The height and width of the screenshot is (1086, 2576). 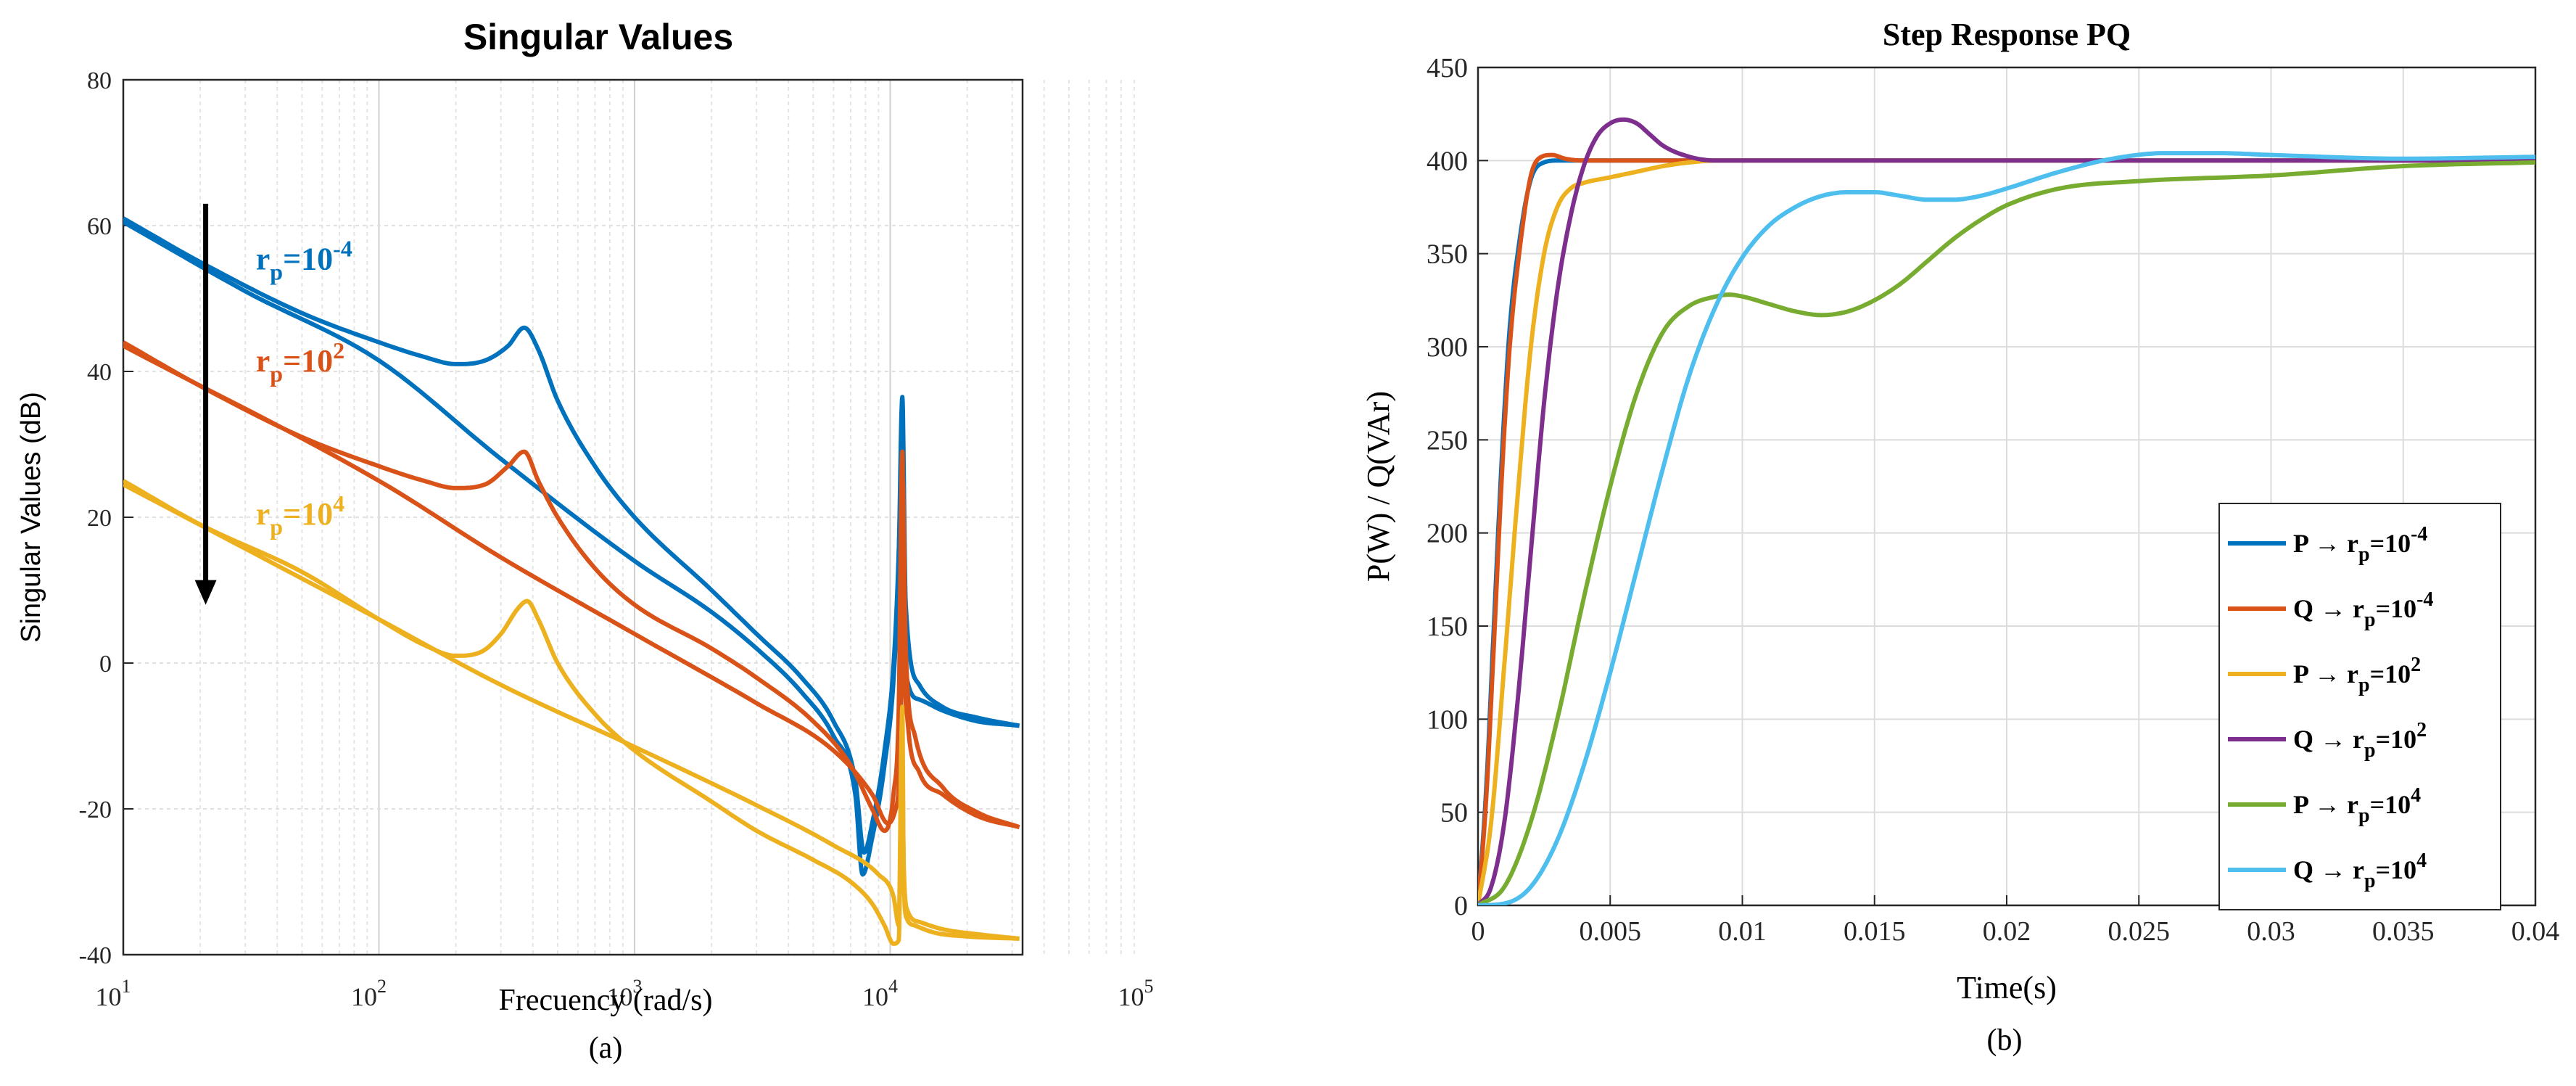 What do you see at coordinates (1136, 993) in the screenshot?
I see `x-tick-label-a: 10⁵` at bounding box center [1136, 993].